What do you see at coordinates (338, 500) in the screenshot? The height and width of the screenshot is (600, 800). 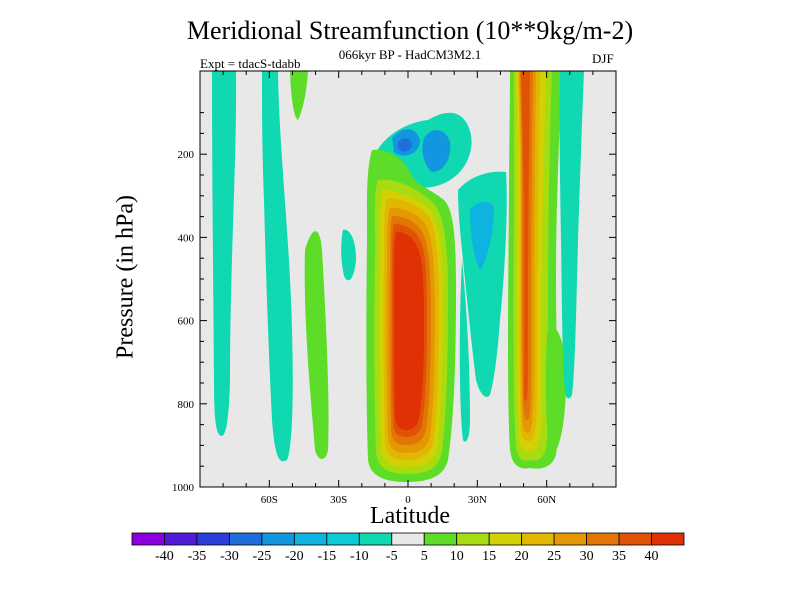 I see `x-tick-label: 30S` at bounding box center [338, 500].